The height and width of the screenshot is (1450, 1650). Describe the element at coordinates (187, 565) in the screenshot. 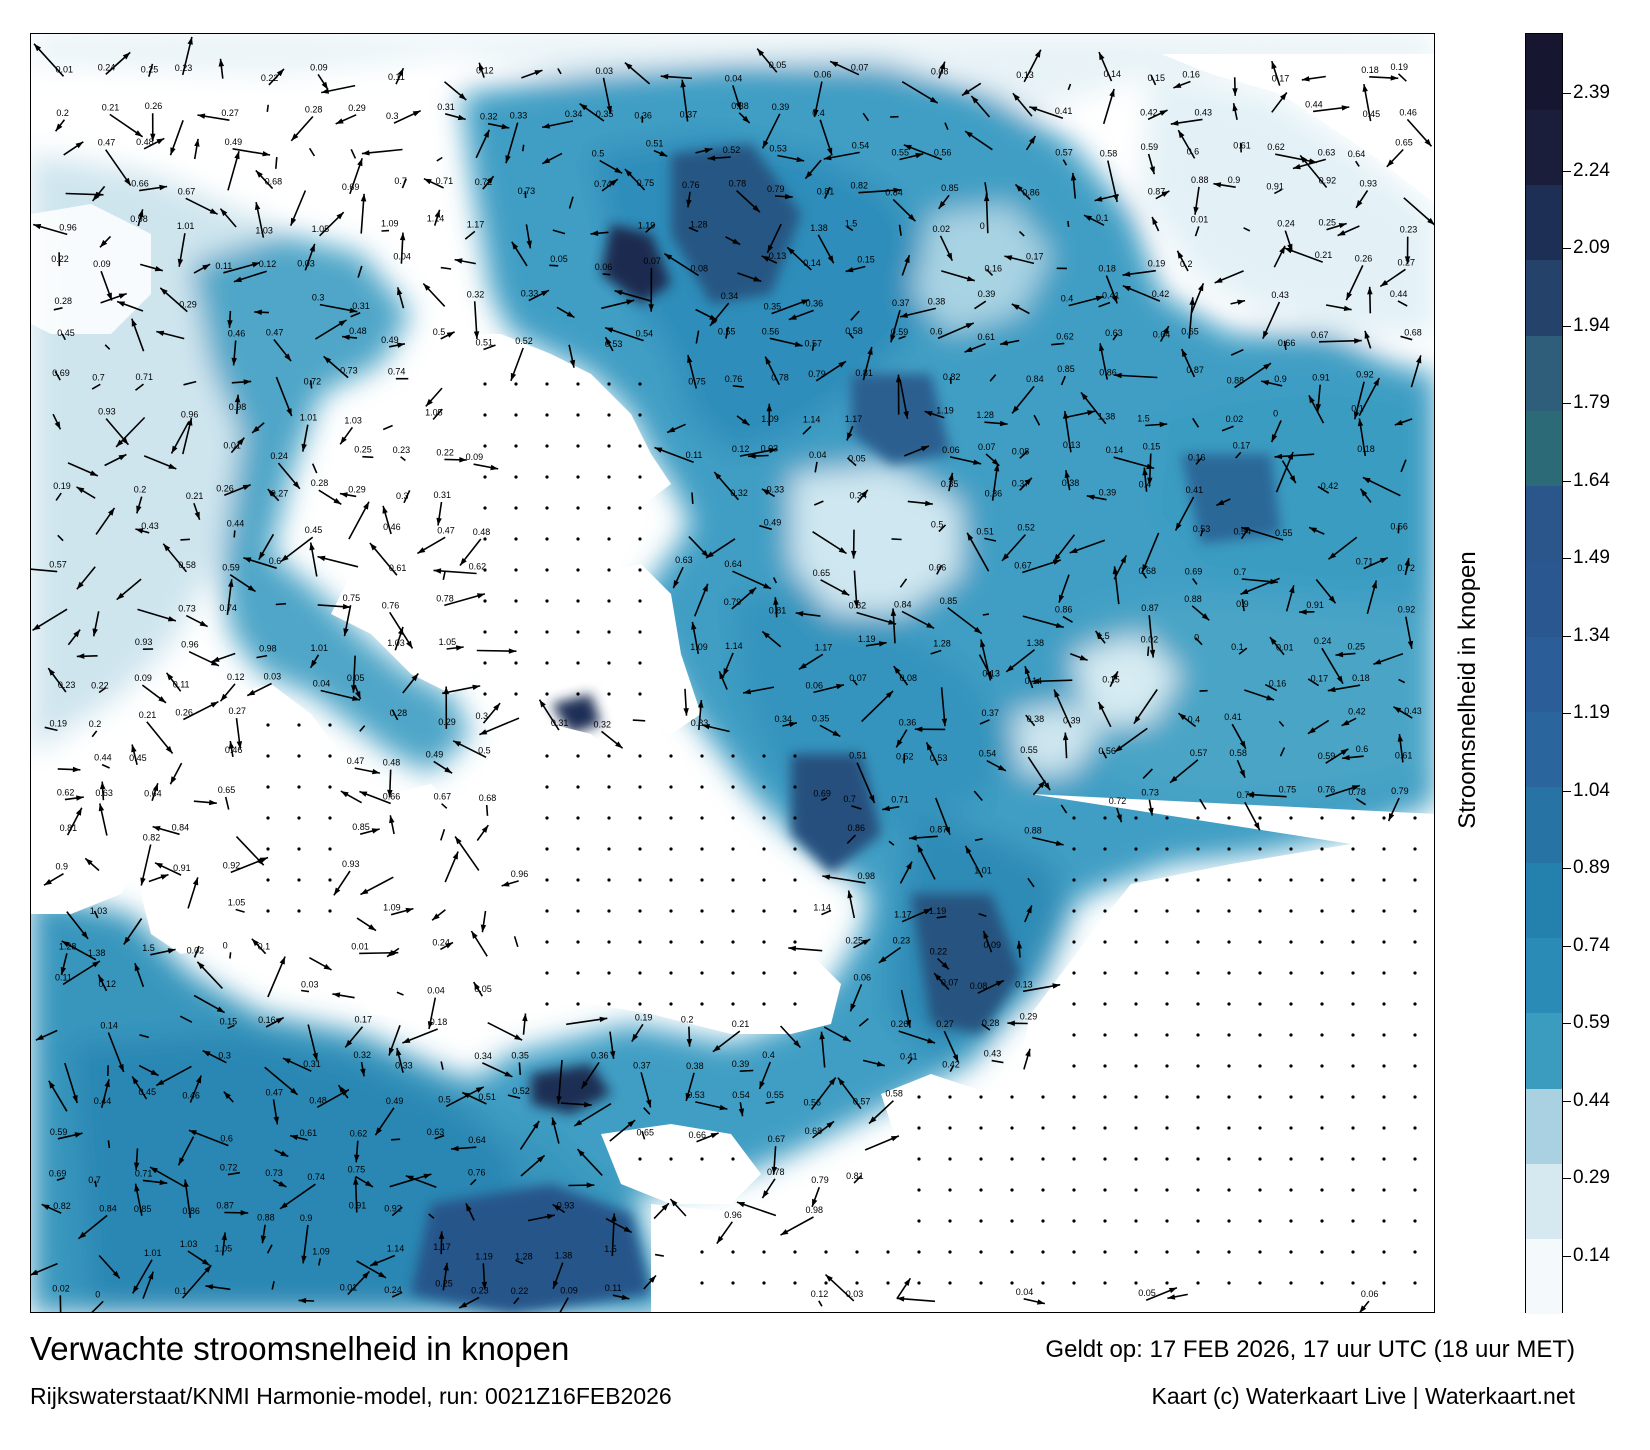

I see `speed-label: 0.58` at that location.